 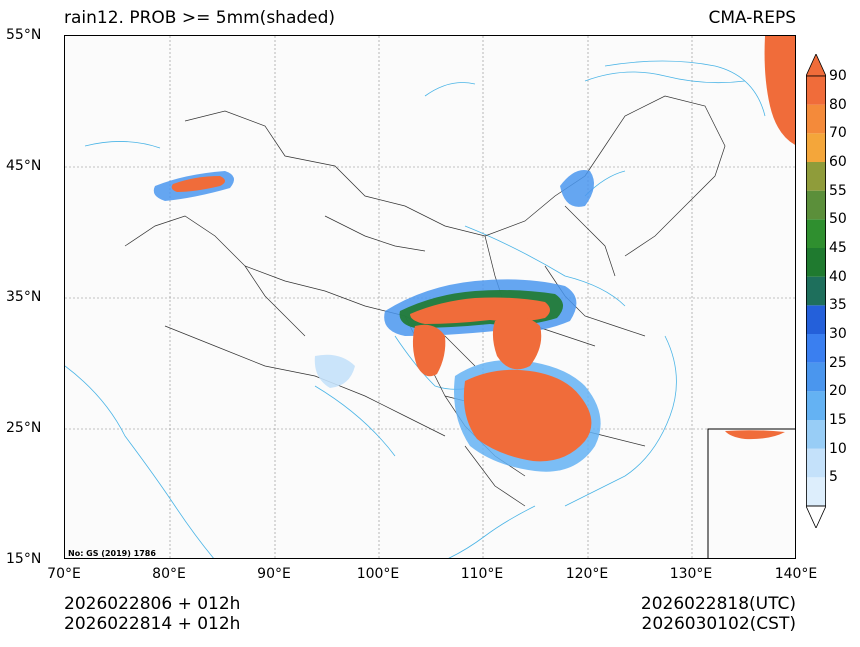 I want to click on model-name: CMA-REPS, so click(x=752, y=18).